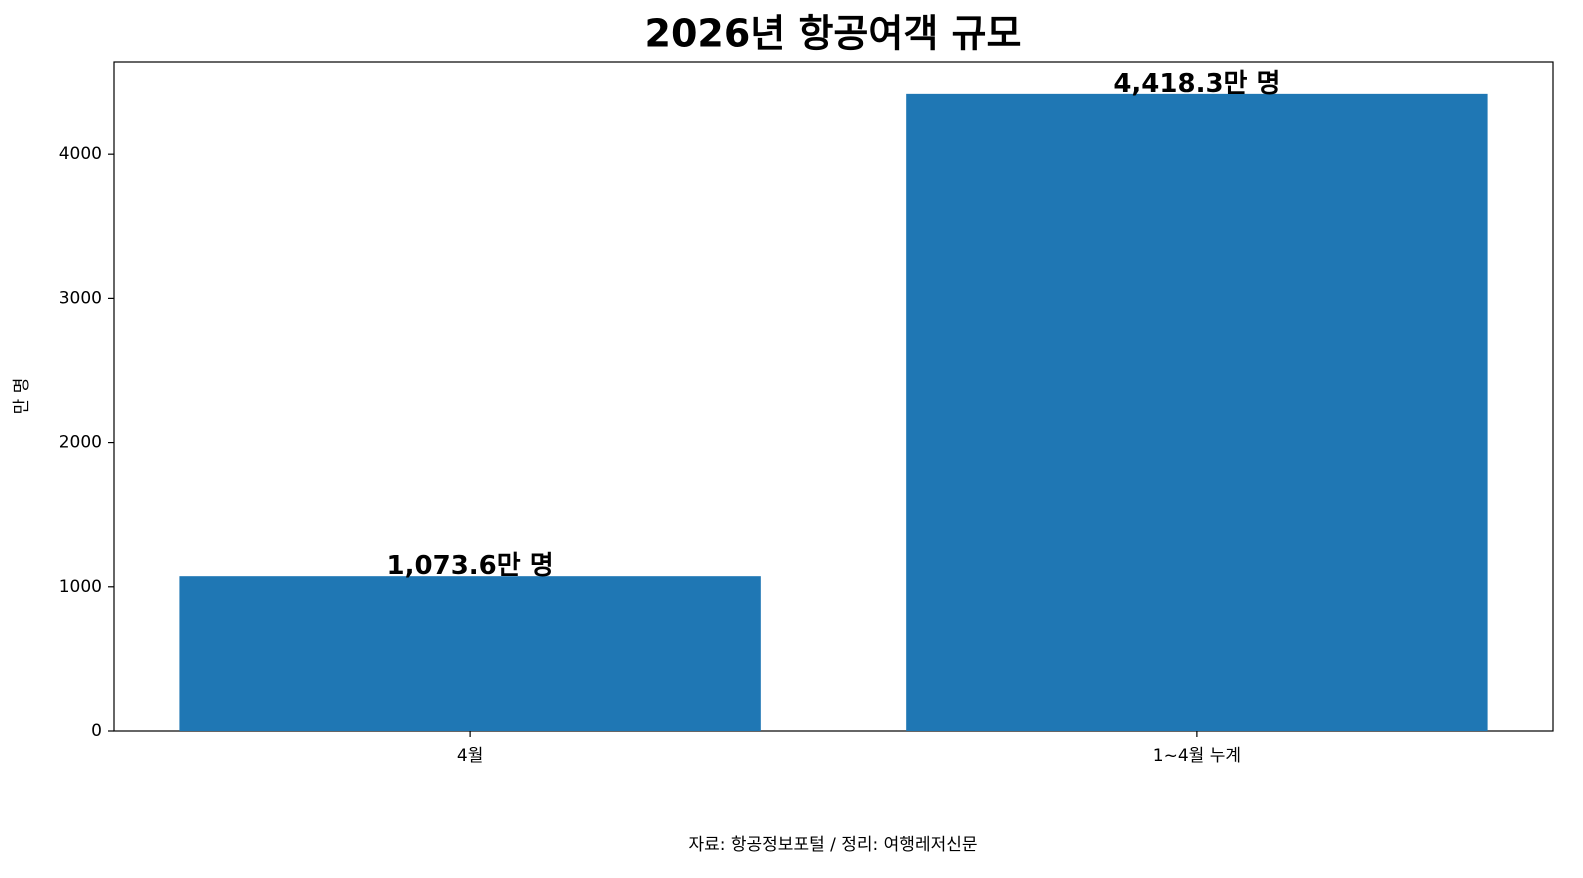 This screenshot has height=878, width=1583. What do you see at coordinates (22, 396) in the screenshot?
I see `y-axis-label: 만 명` at bounding box center [22, 396].